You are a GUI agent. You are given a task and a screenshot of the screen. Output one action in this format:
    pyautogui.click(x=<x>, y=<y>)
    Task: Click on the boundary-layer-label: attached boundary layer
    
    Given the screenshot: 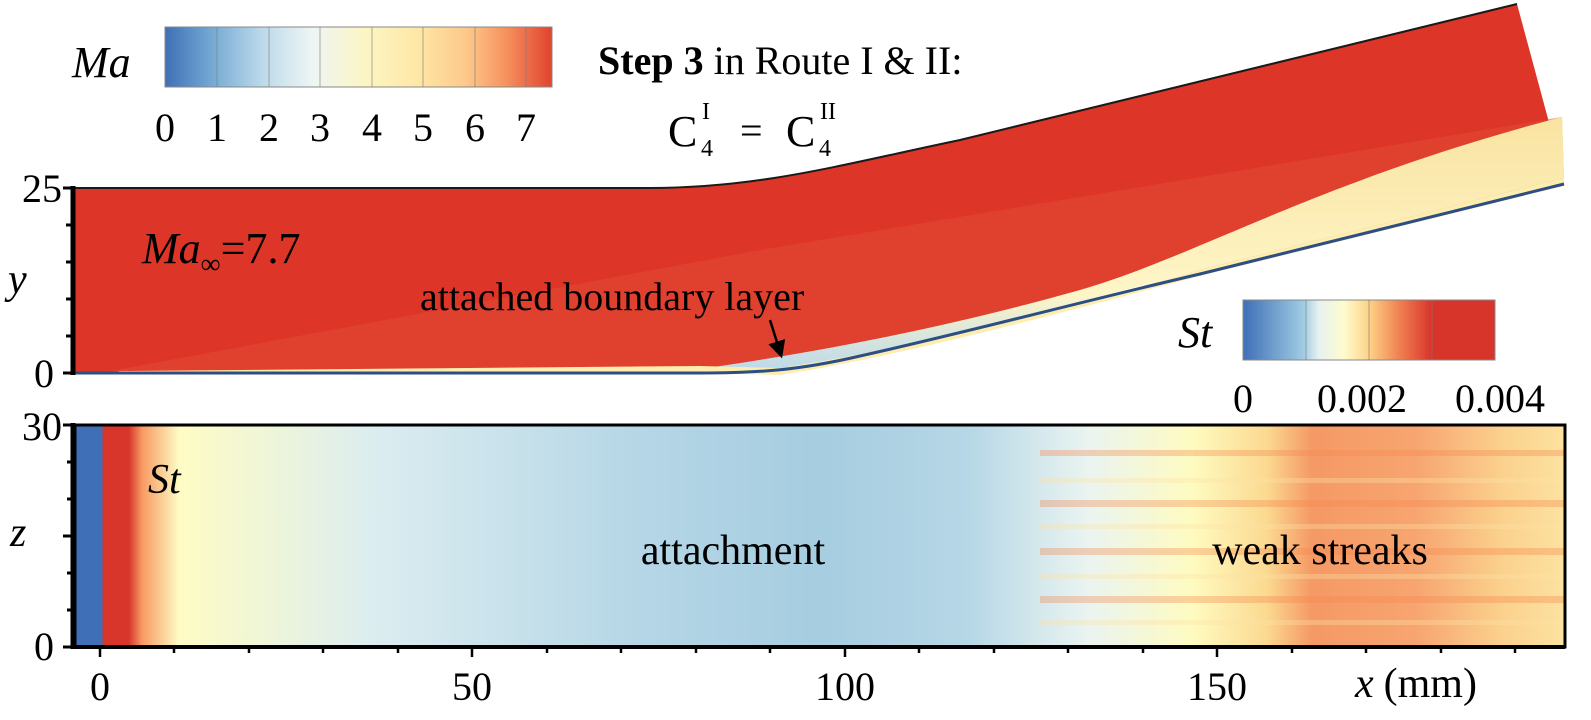 What is the action you would take?
    pyautogui.click(x=612, y=296)
    